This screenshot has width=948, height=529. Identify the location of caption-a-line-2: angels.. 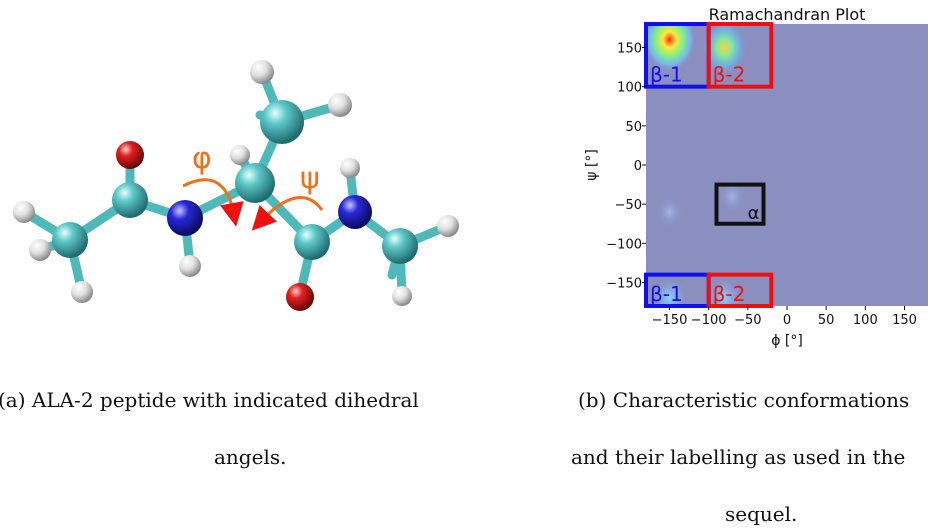
(250, 457).